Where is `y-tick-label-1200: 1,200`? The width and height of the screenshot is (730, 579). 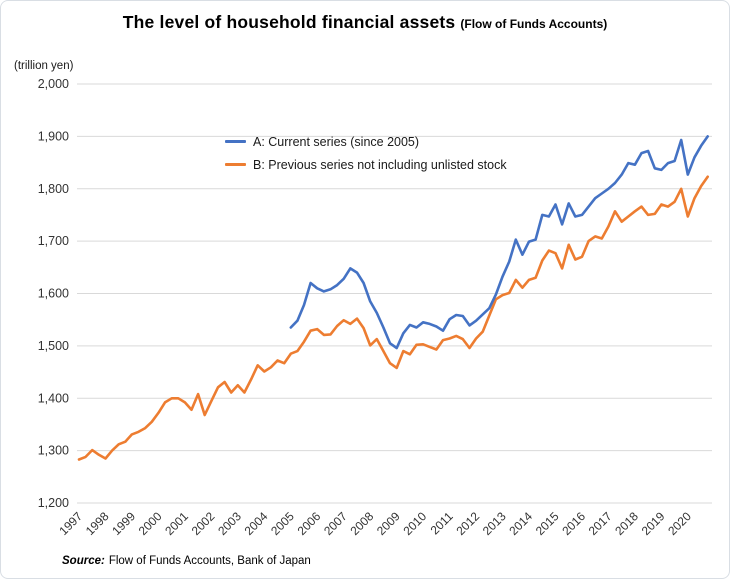 y-tick-label-1200: 1,200 is located at coordinates (53, 503).